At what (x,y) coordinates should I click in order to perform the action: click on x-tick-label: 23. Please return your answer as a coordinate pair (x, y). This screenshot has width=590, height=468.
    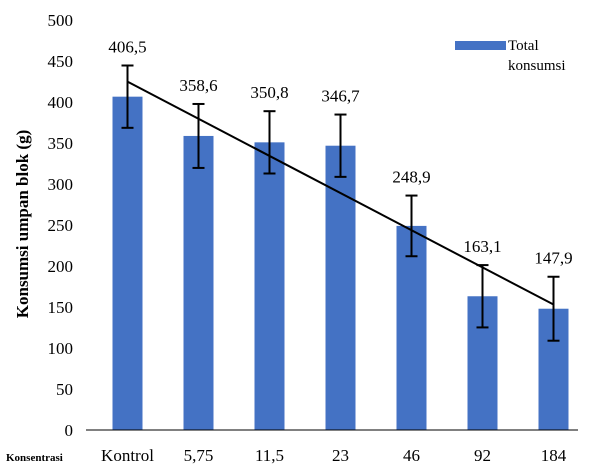
    Looking at the image, I should click on (340, 455).